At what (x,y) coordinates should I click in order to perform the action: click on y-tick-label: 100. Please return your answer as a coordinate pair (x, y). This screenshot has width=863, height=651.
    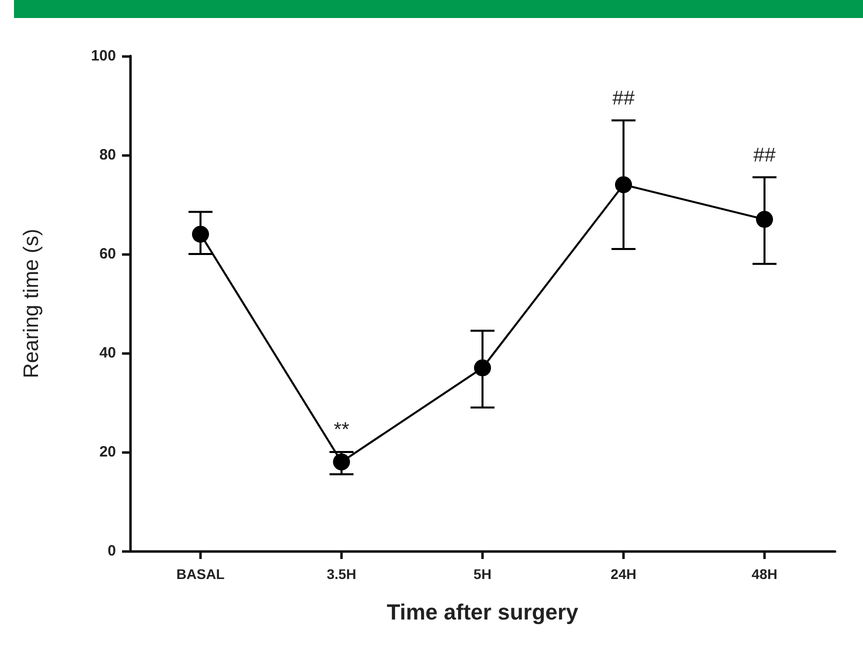
    Looking at the image, I should click on (103, 56).